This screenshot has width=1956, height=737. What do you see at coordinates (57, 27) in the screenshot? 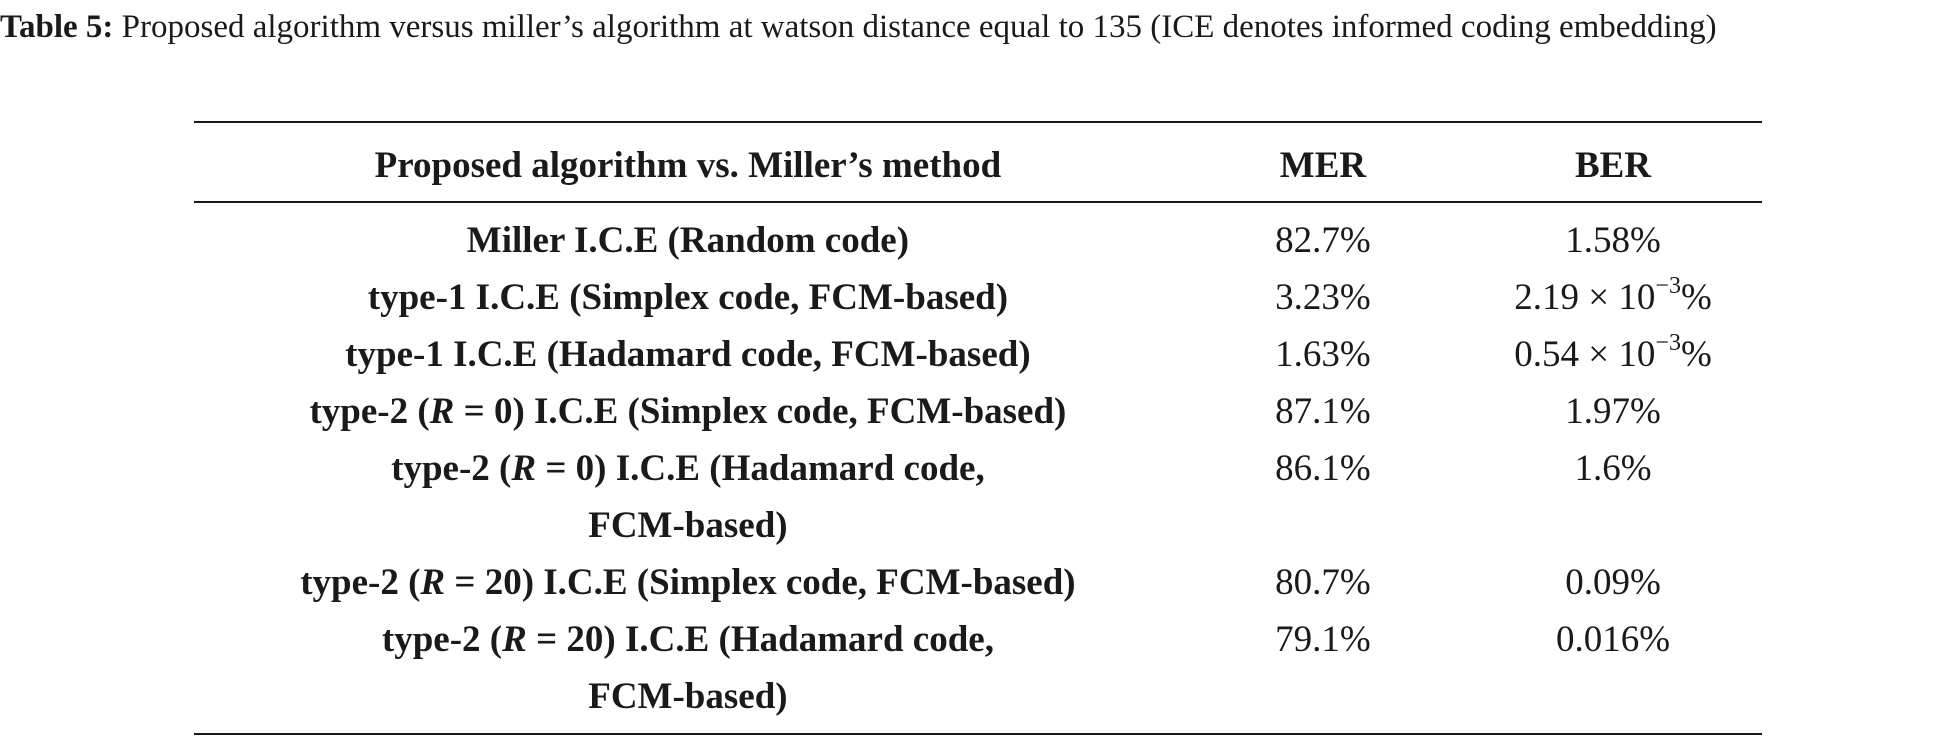
I see `caption-label: Table 5:` at bounding box center [57, 27].